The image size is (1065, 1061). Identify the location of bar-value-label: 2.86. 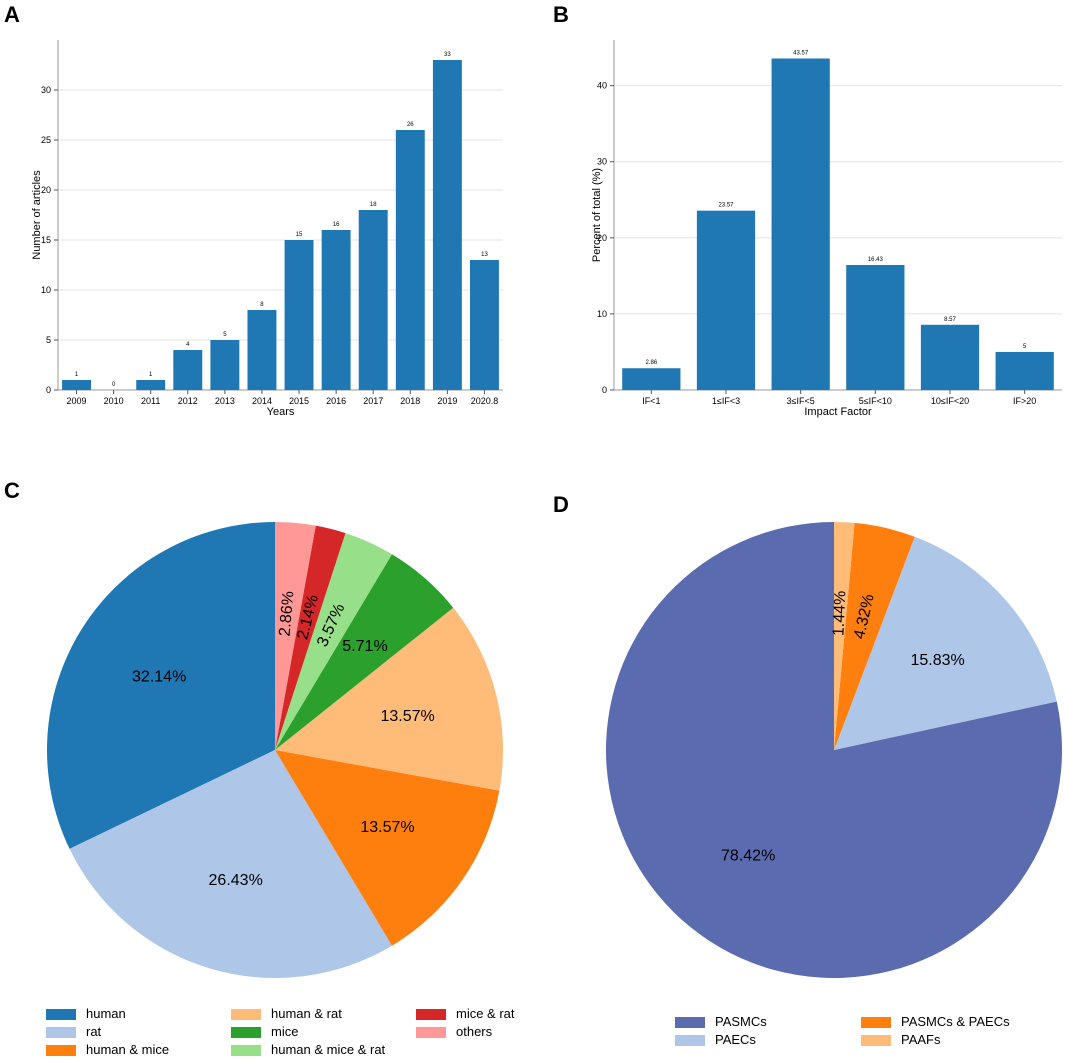
(651, 363).